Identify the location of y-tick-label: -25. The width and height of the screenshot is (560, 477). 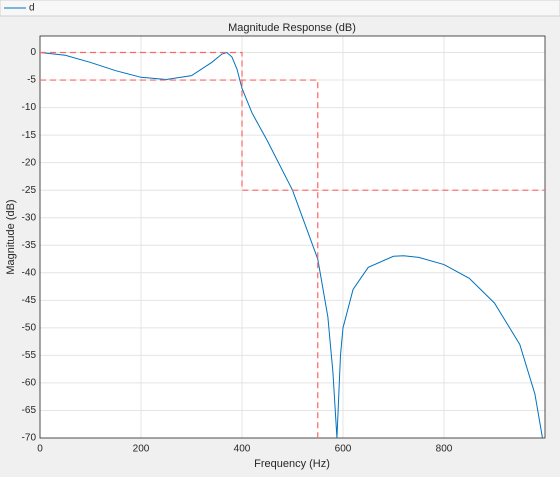
(29, 190).